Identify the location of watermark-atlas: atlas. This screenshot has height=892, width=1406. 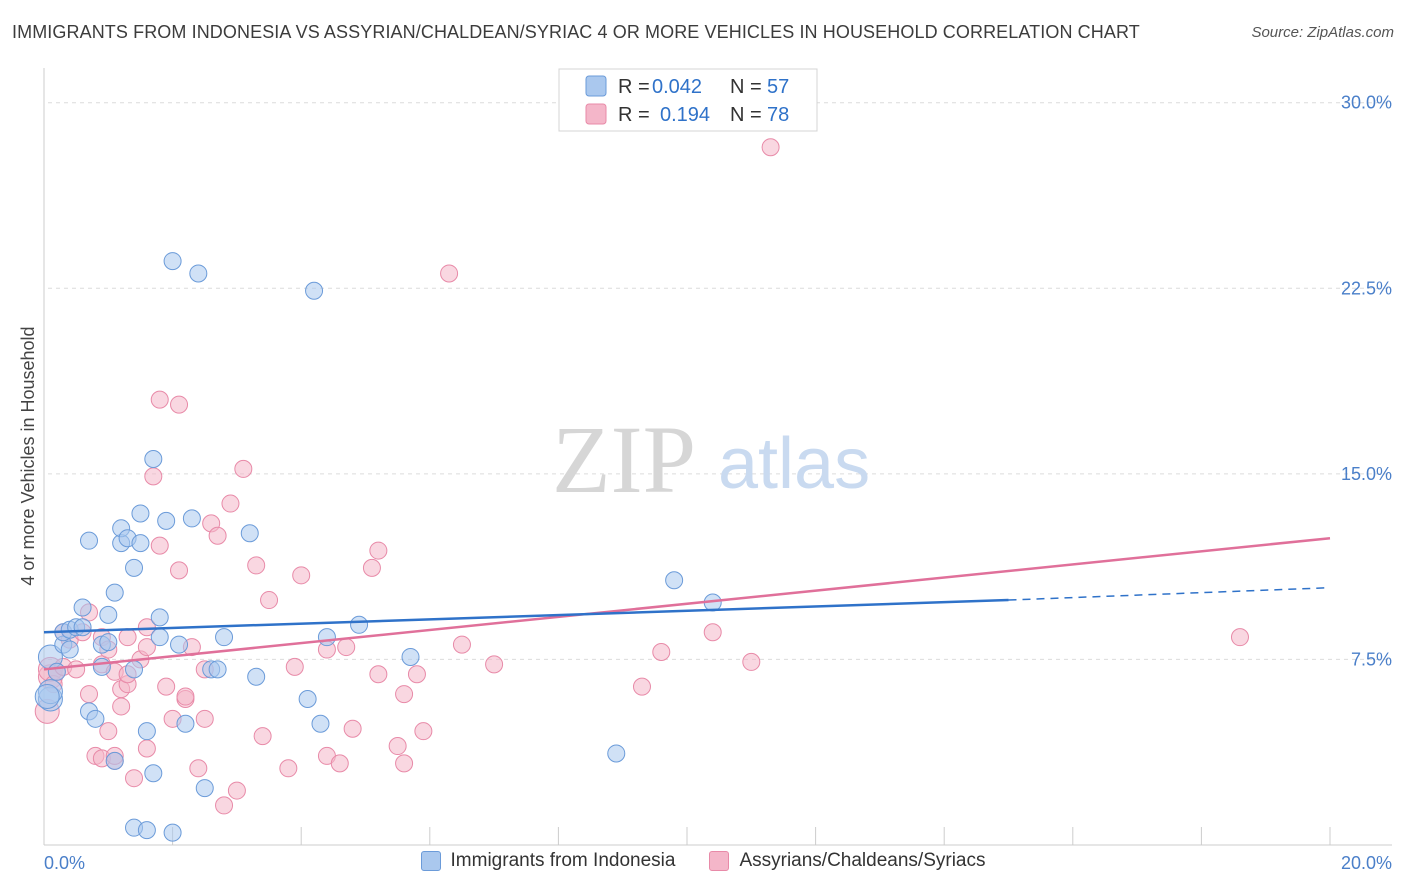
(794, 464).